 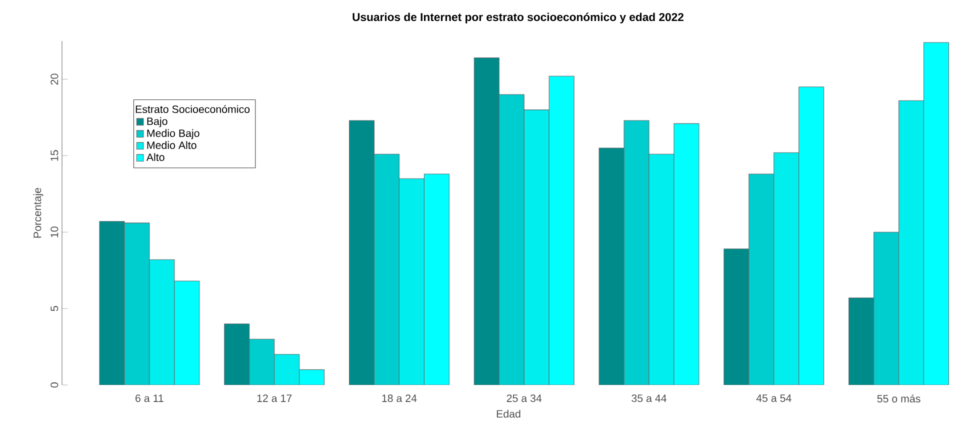 I want to click on x-tick-label: 55 o más, so click(x=898, y=398).